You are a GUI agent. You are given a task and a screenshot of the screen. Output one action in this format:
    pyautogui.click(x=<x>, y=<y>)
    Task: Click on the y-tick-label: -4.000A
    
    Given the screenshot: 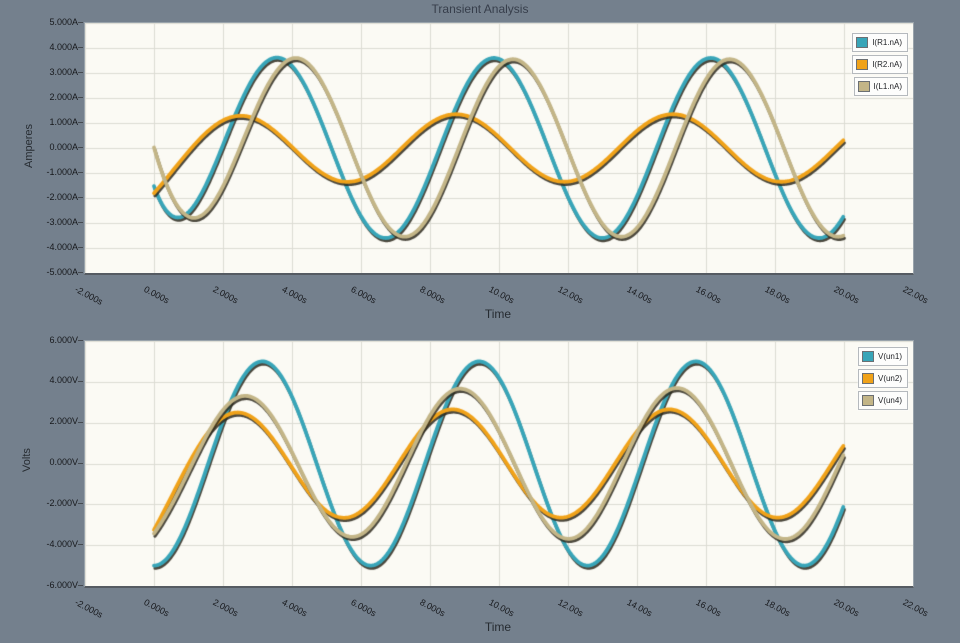 What is the action you would take?
    pyautogui.click(x=62, y=246)
    